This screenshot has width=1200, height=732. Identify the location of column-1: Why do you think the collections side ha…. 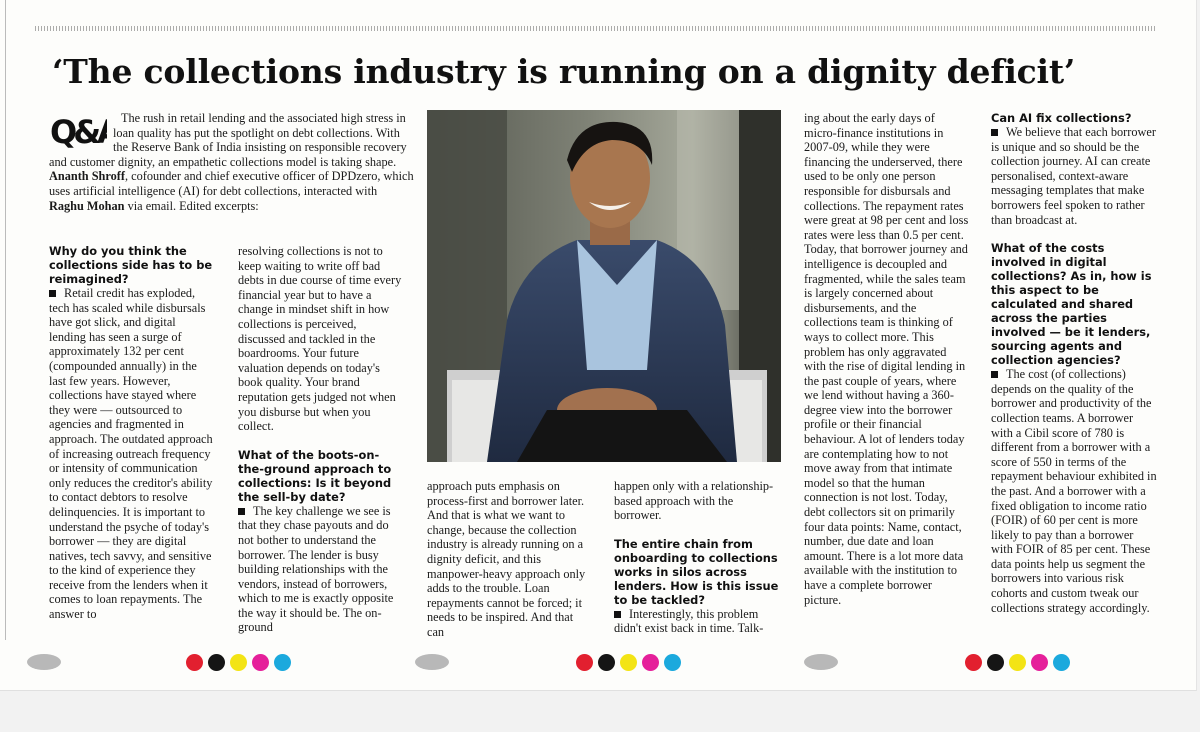
(131, 433).